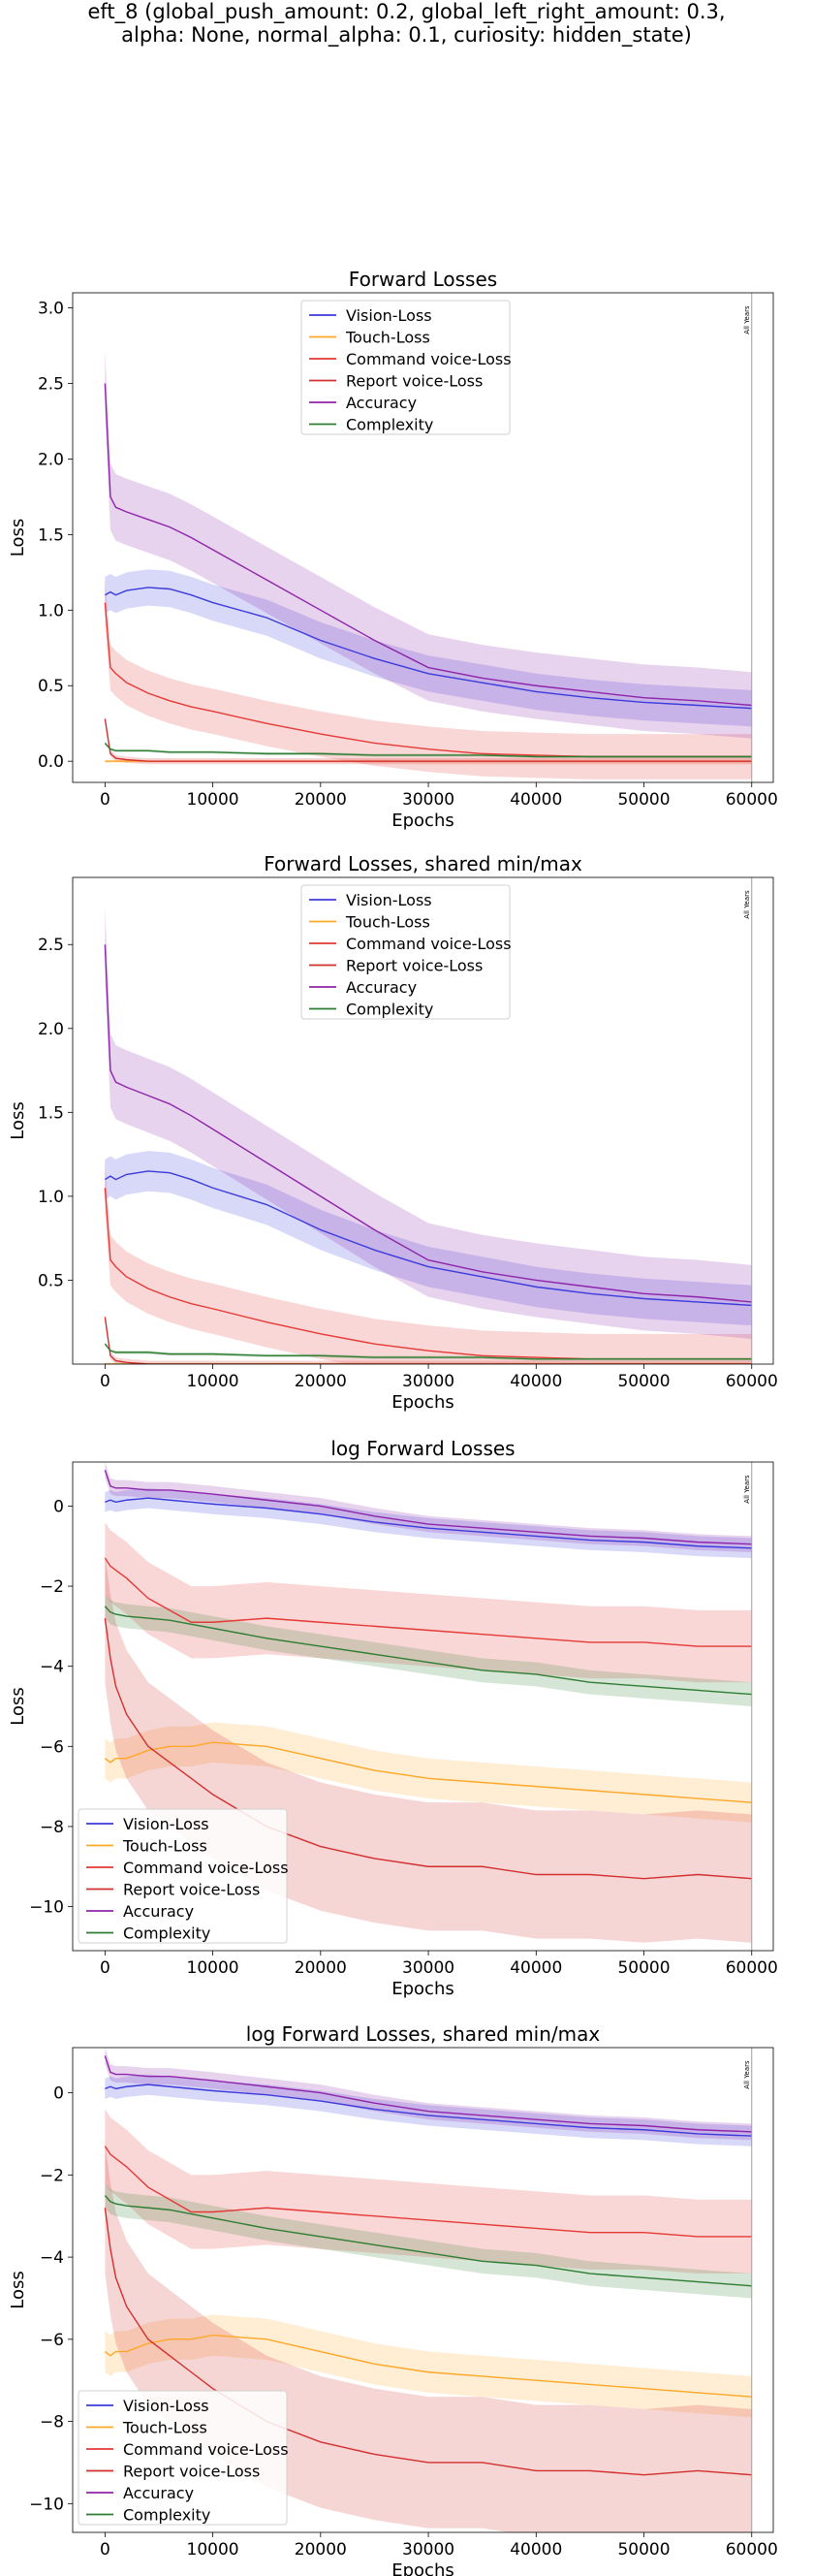  What do you see at coordinates (51, 1281) in the screenshot?
I see `y-tick-label: 0.5` at bounding box center [51, 1281].